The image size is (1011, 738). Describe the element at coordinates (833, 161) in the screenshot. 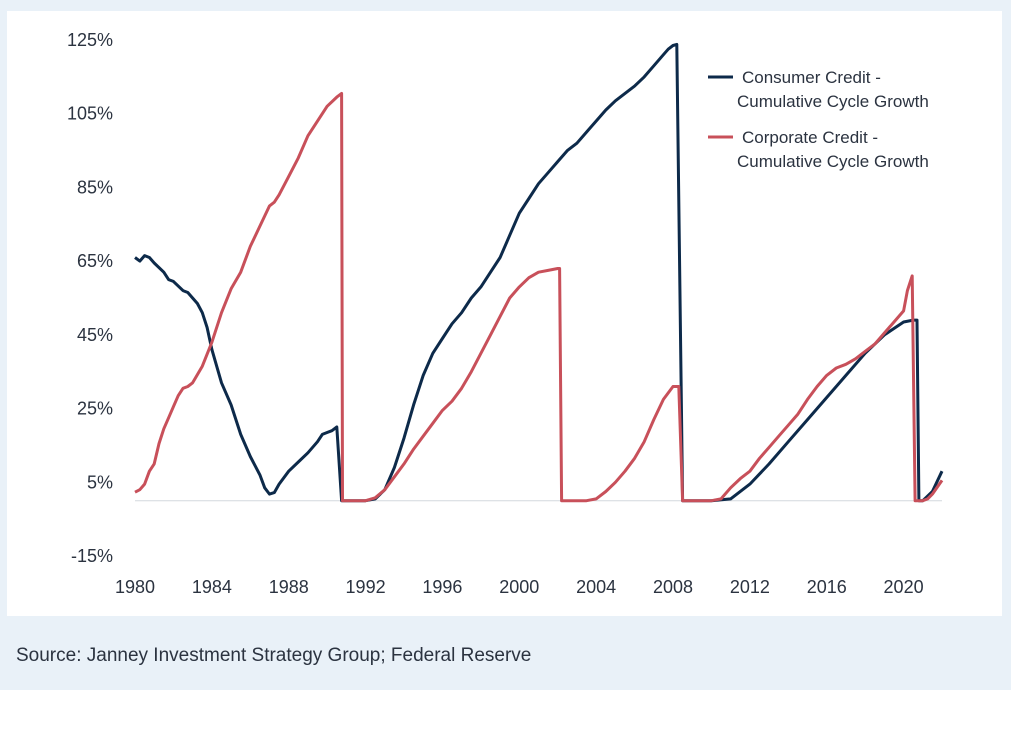

I see `legend-label-corporate-line2: Cumulative Cycle Growth` at that location.